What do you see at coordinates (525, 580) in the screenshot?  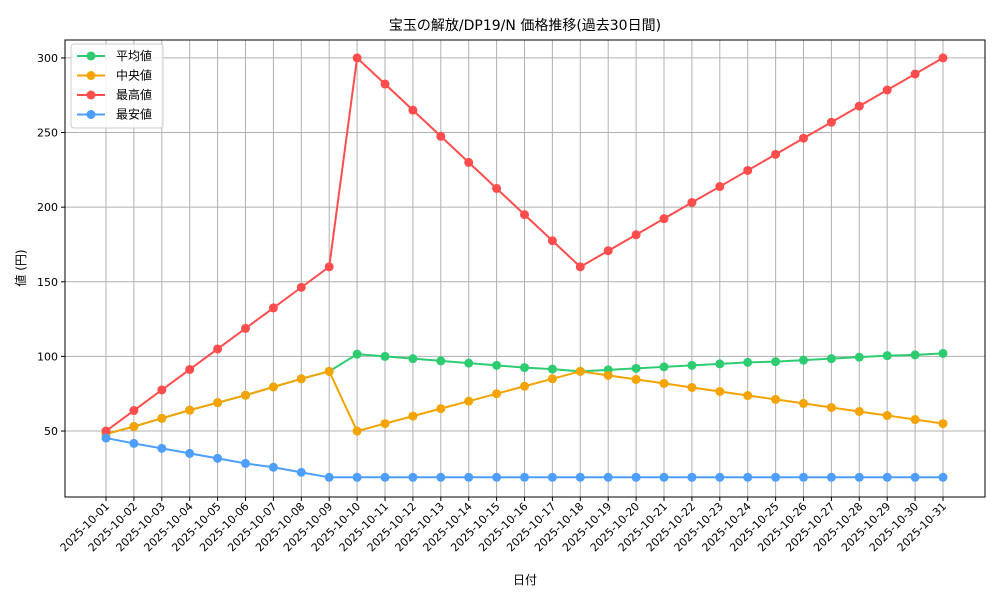 I see `x-axis-label: 日付` at bounding box center [525, 580].